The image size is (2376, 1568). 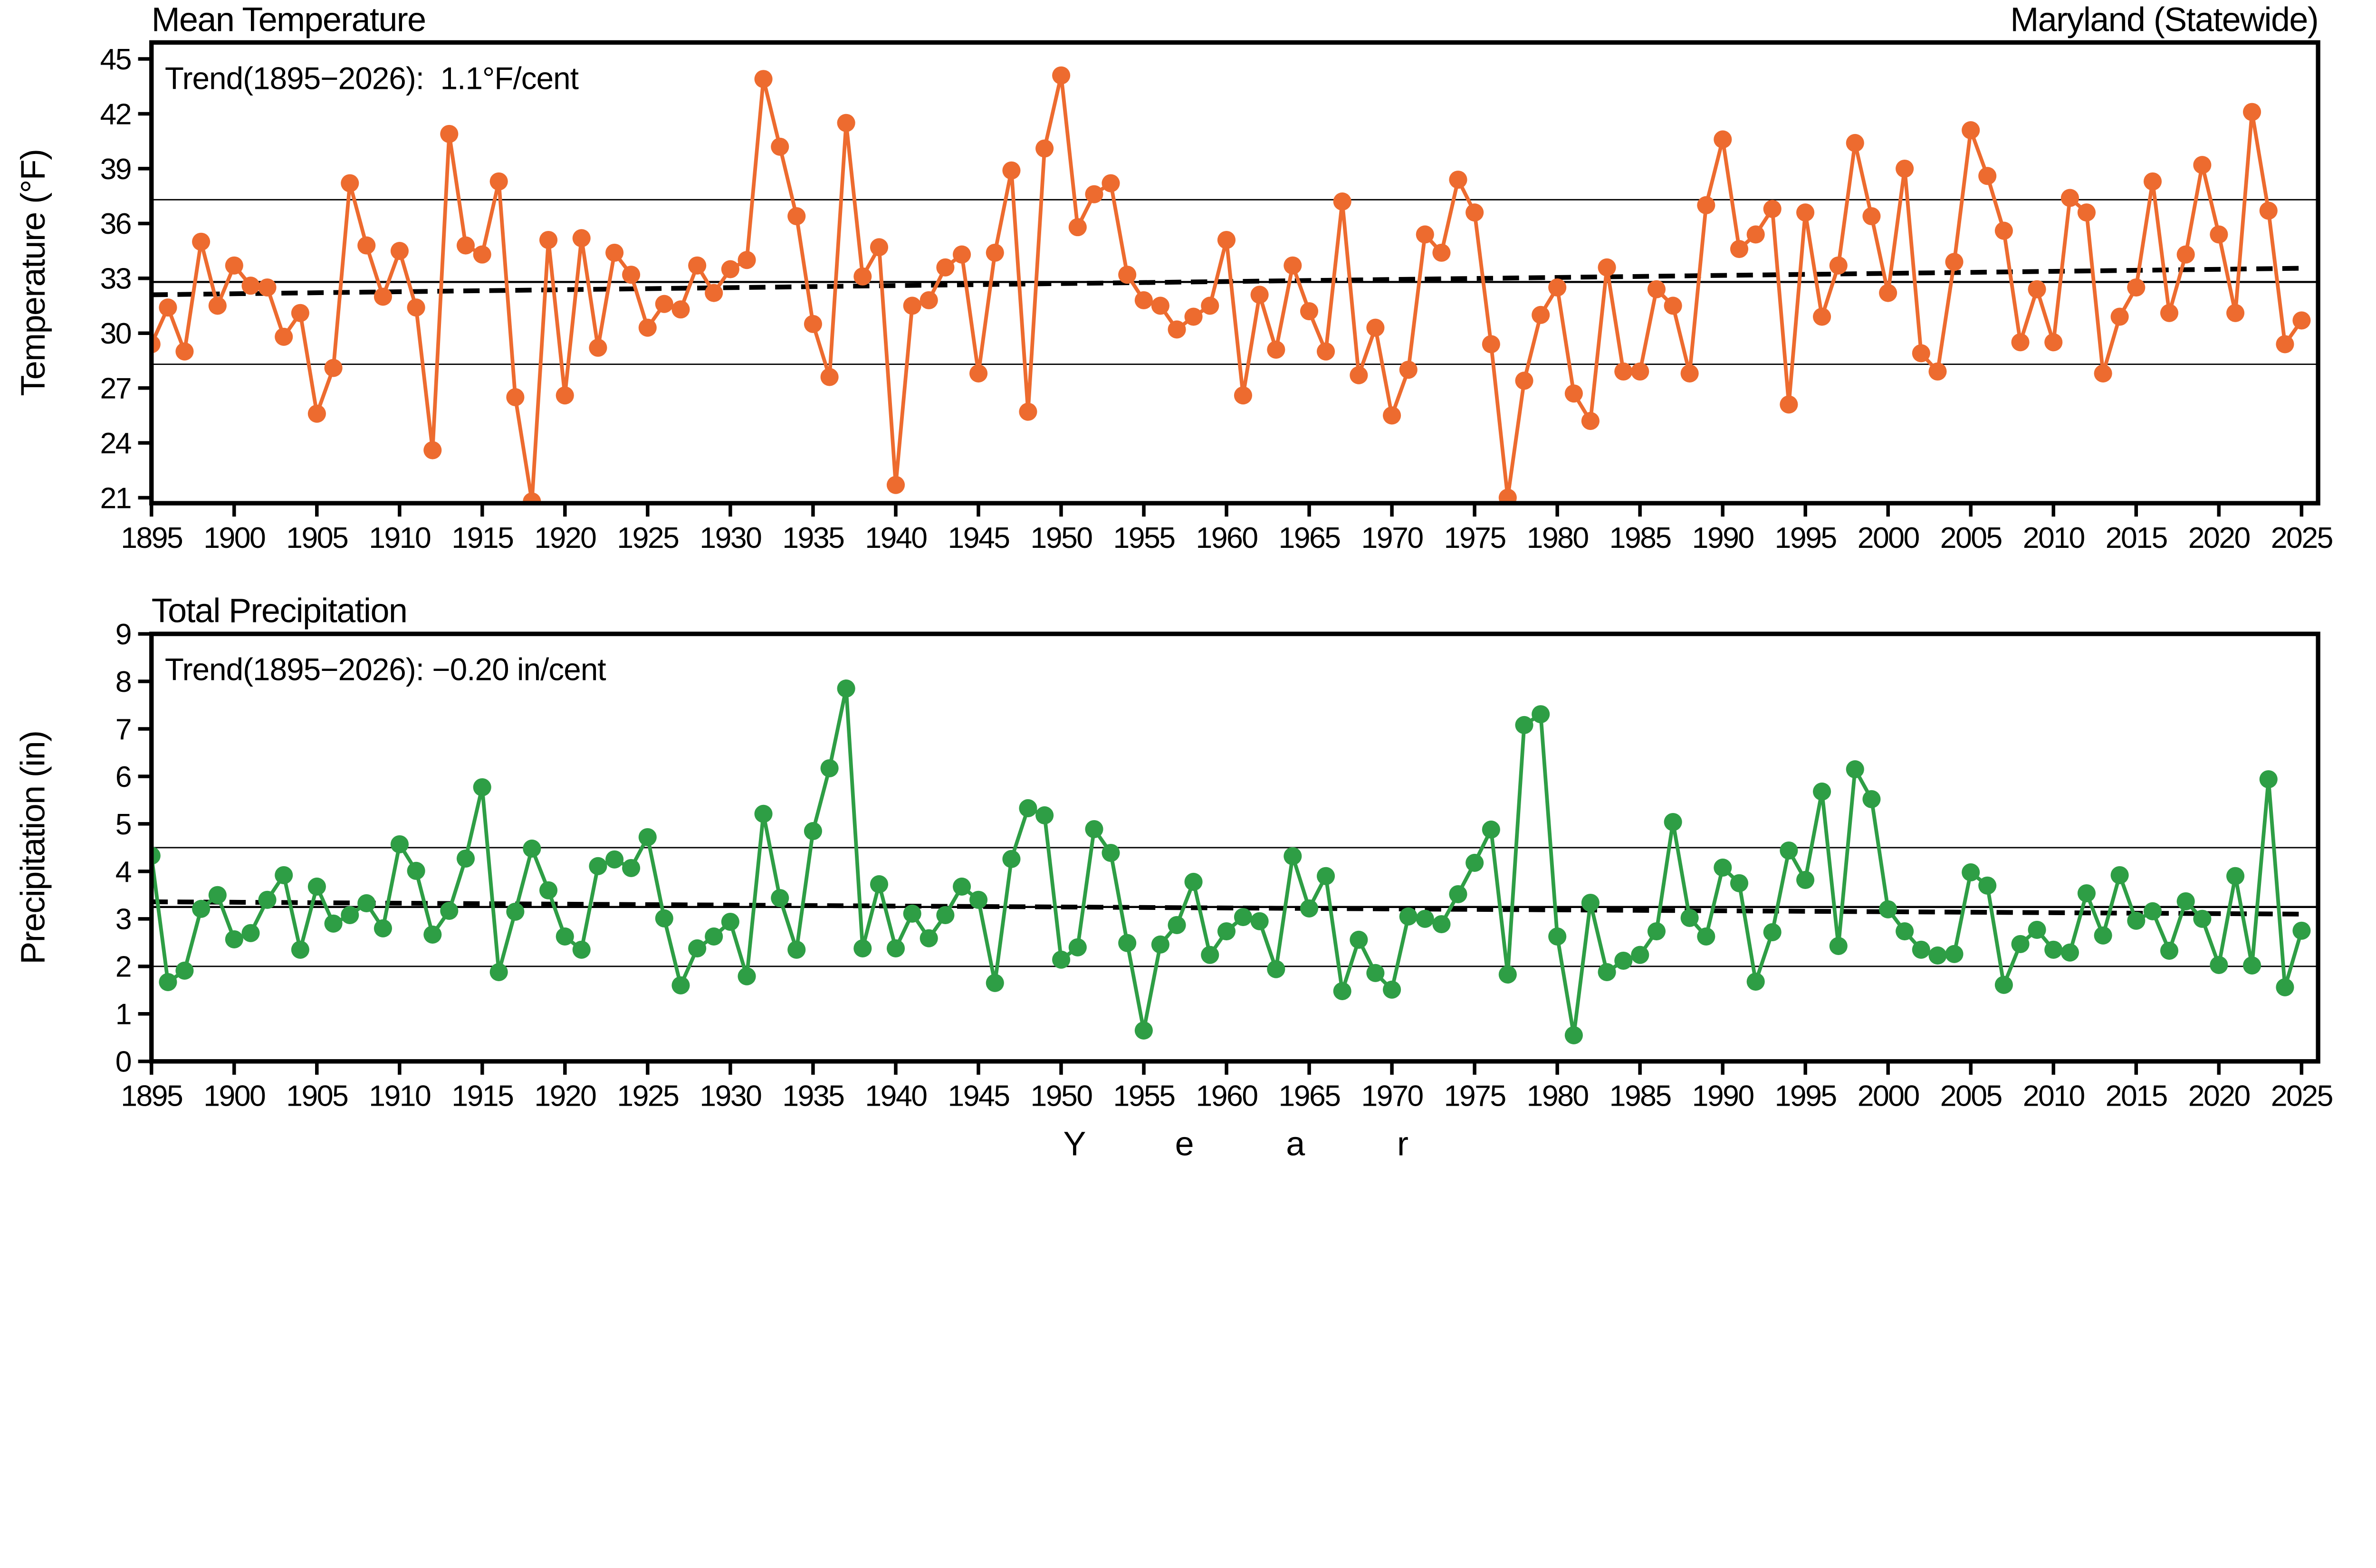 I want to click on temp-y-tick-label: 39, so click(x=115, y=170).